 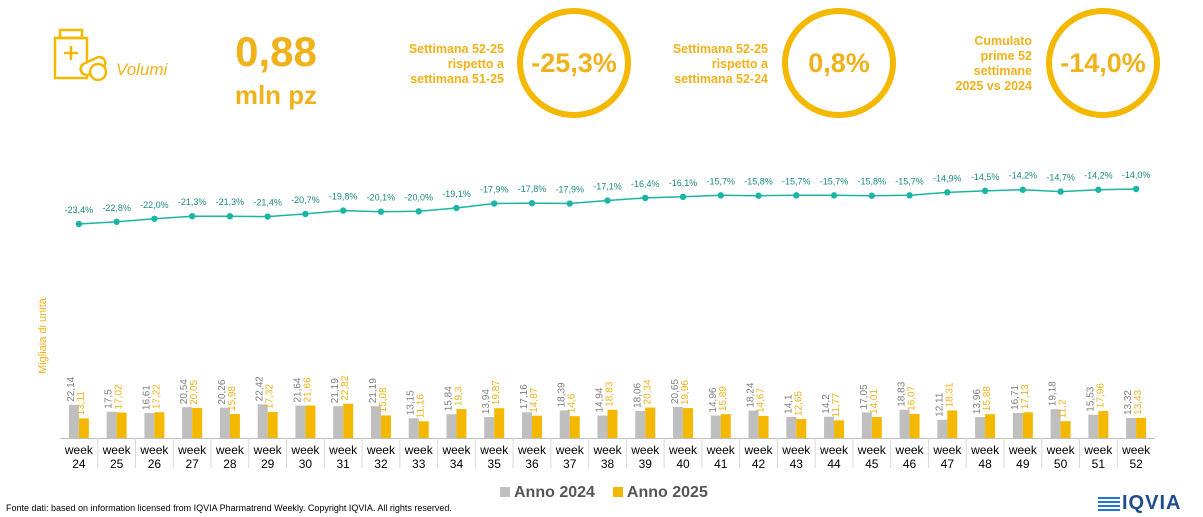 What do you see at coordinates (797, 464) in the screenshot?
I see `x-tick-label: 43` at bounding box center [797, 464].